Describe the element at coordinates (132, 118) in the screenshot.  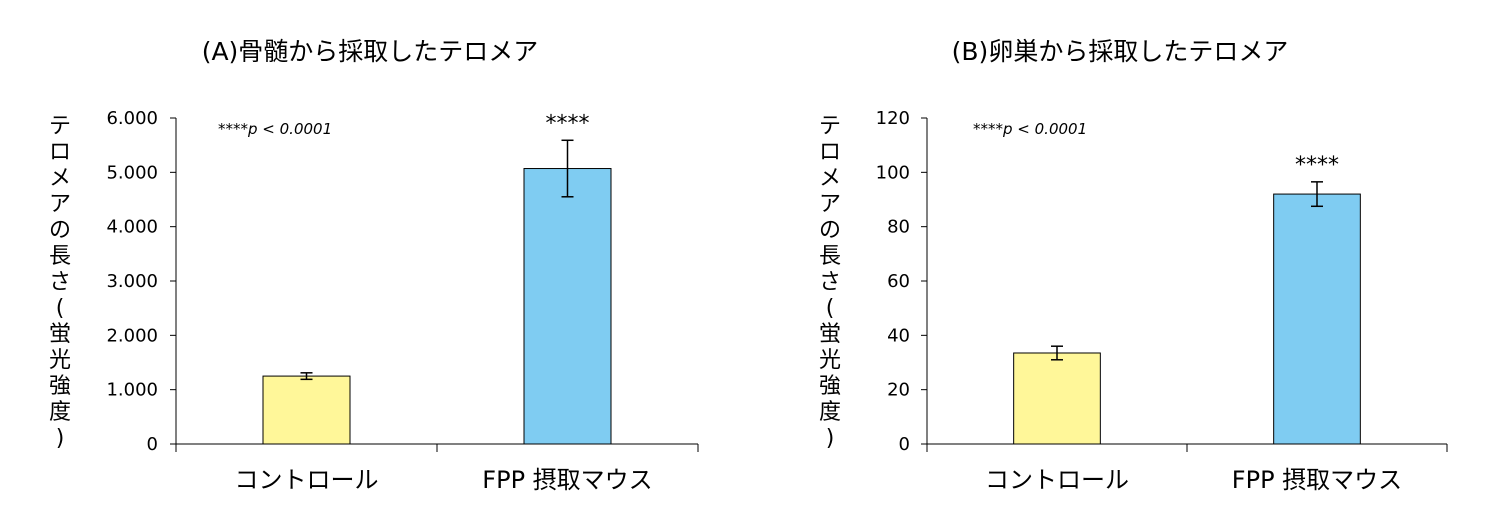
I see `y-tick-label: 6.000` at that location.